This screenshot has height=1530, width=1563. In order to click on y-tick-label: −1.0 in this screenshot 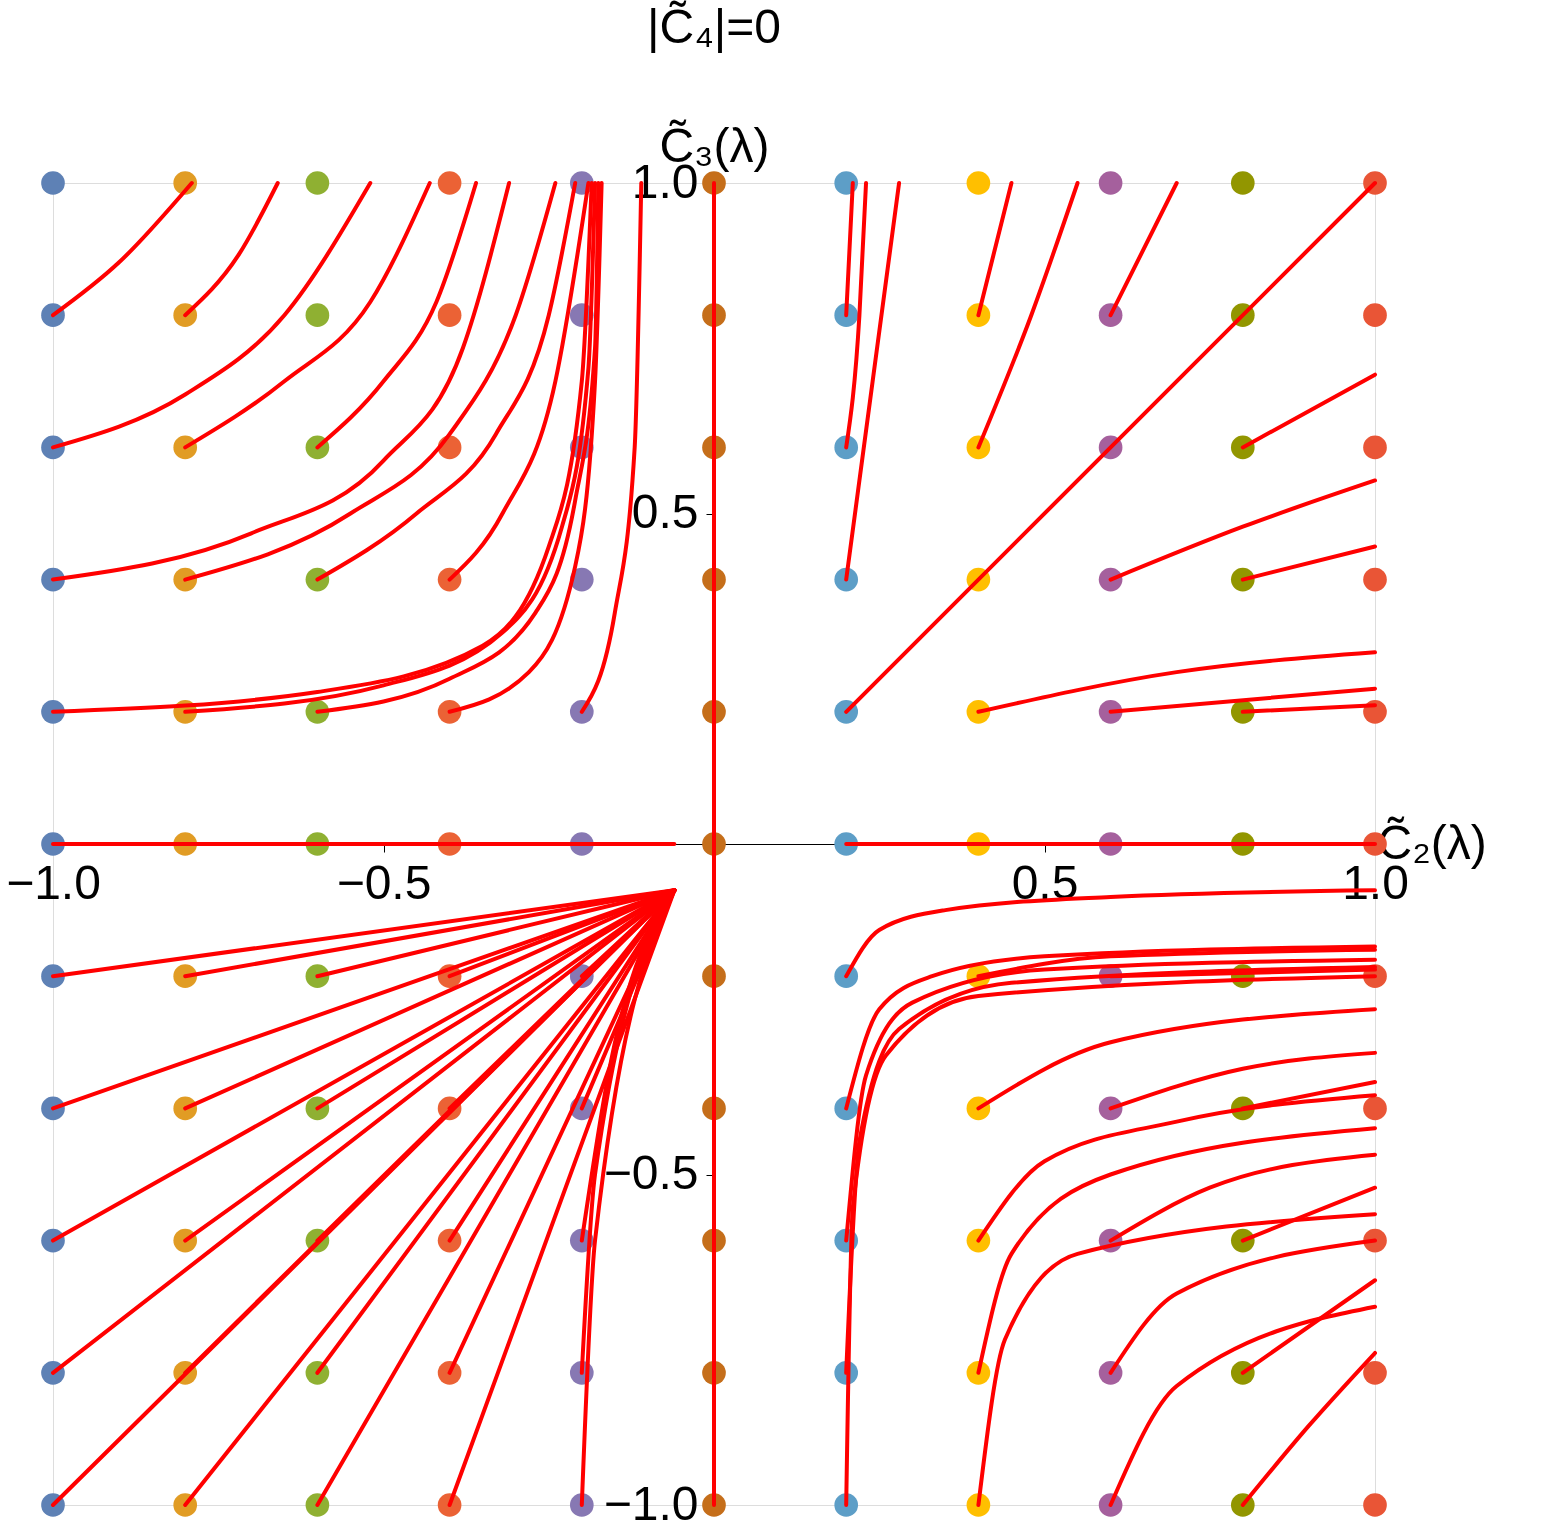, I will do `click(651, 1503)`.